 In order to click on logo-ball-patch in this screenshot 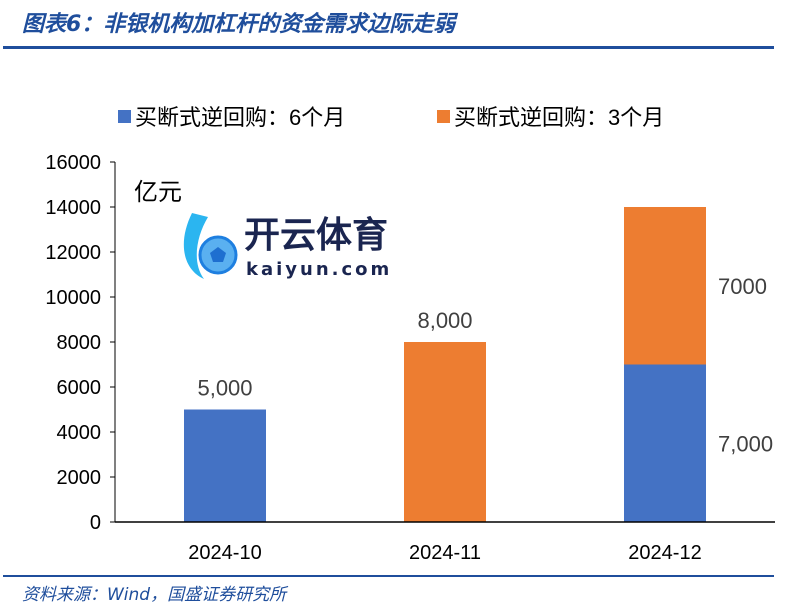, I will do `click(218, 254)`.